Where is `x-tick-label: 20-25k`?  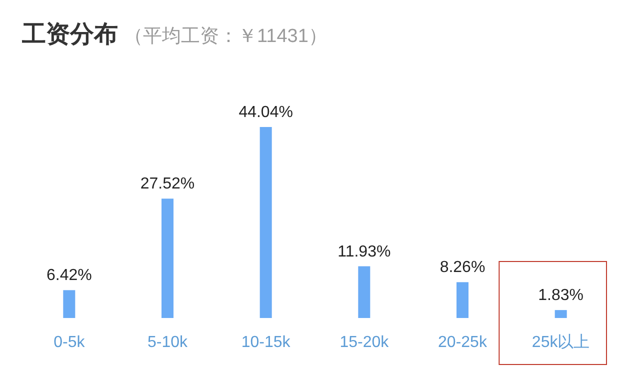 x-tick-label: 20-25k is located at coordinates (463, 342).